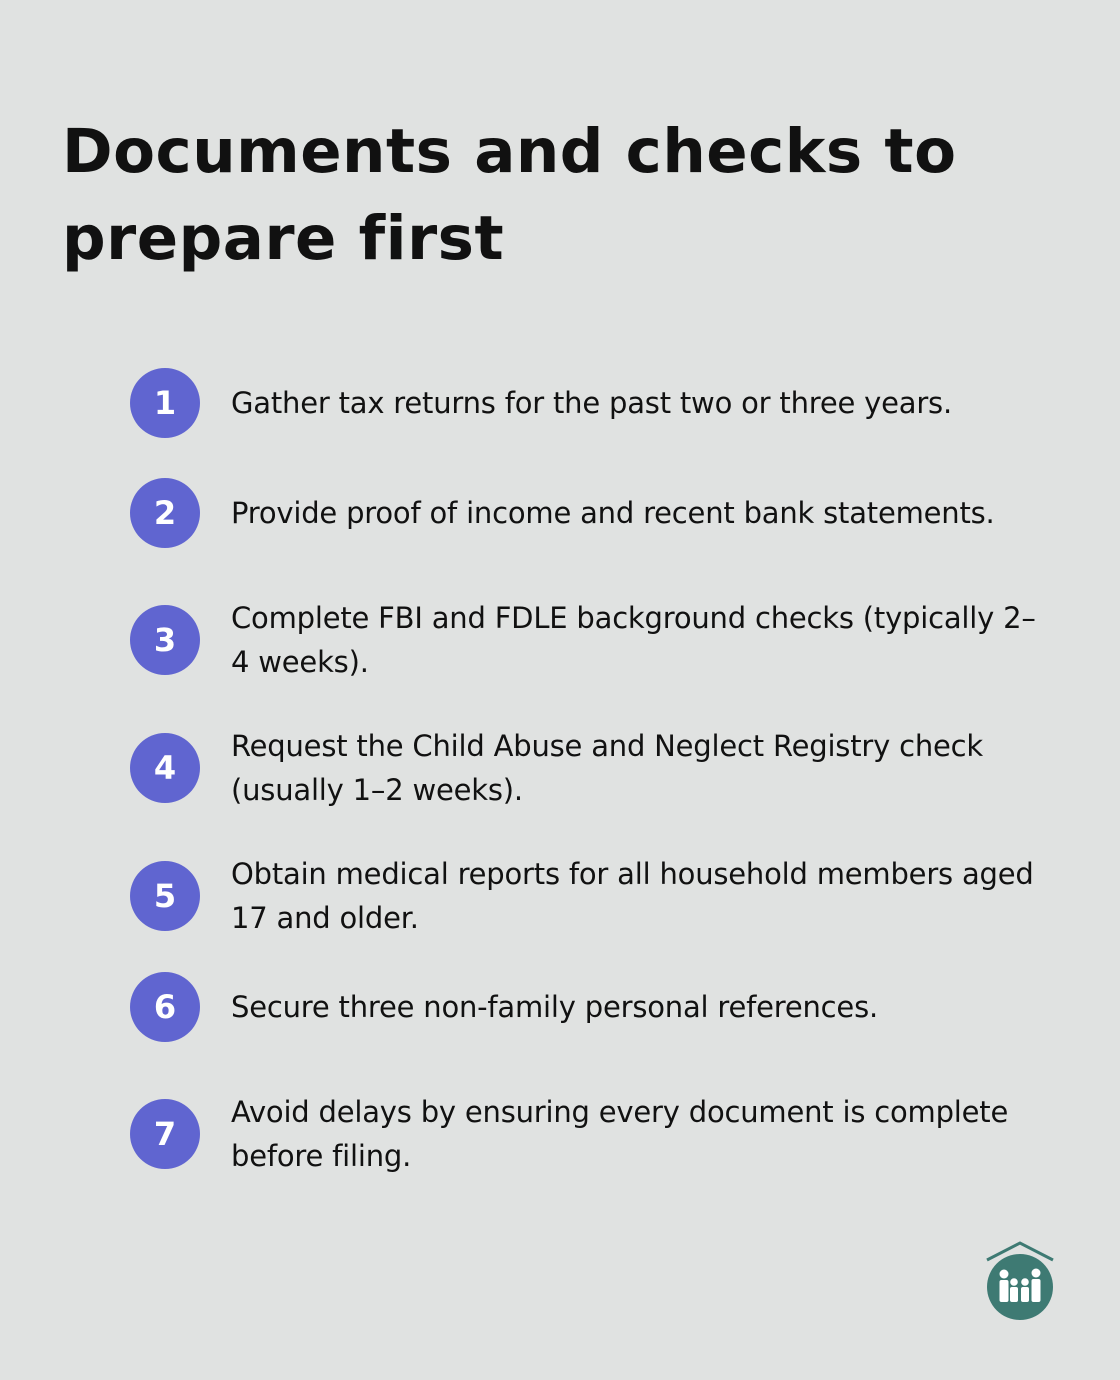 This screenshot has width=1120, height=1380. Describe the element at coordinates (165, 896) in the screenshot. I see `step-number-badge: 5` at that location.